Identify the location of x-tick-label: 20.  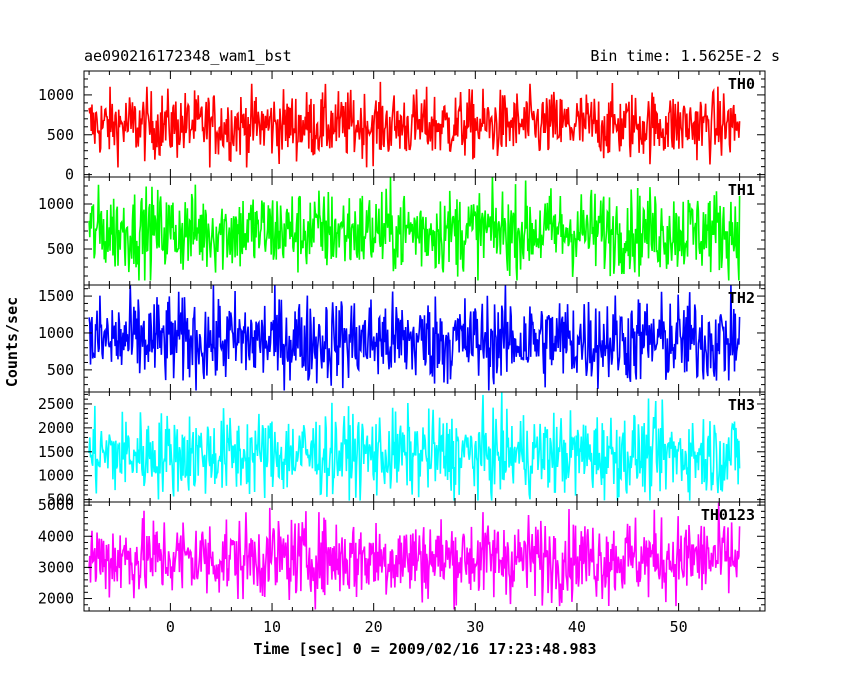
(374, 627).